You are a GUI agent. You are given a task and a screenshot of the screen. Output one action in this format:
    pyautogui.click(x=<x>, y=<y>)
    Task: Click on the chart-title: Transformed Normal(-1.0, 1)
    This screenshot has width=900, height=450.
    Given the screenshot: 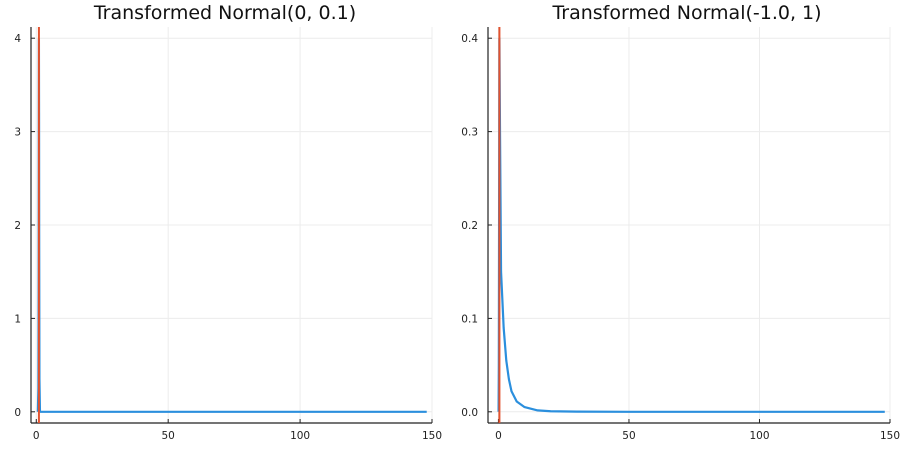 What is the action you would take?
    pyautogui.click(x=686, y=13)
    